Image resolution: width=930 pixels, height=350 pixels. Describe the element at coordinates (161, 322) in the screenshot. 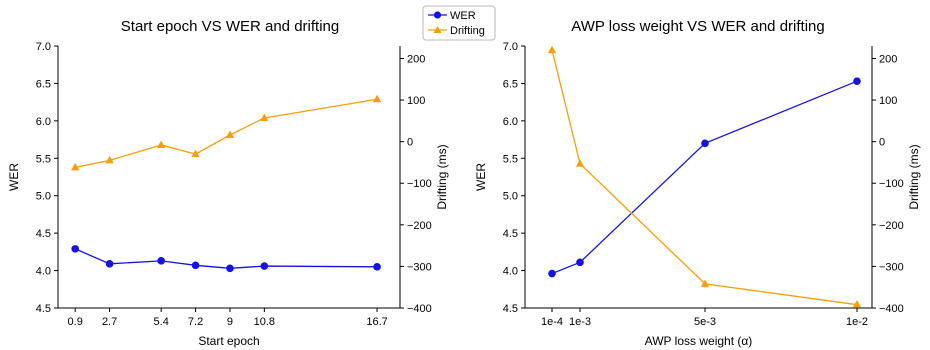

I see `x-tick-label: 5.4` at that location.